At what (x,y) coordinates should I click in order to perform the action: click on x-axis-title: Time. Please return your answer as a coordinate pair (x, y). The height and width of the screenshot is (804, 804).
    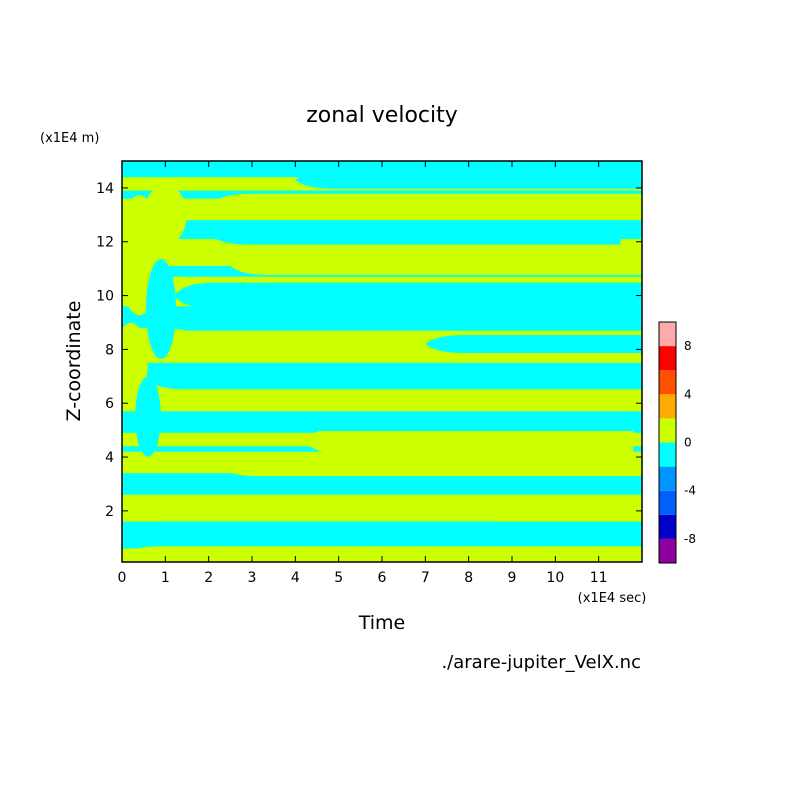
    Looking at the image, I should click on (382, 623).